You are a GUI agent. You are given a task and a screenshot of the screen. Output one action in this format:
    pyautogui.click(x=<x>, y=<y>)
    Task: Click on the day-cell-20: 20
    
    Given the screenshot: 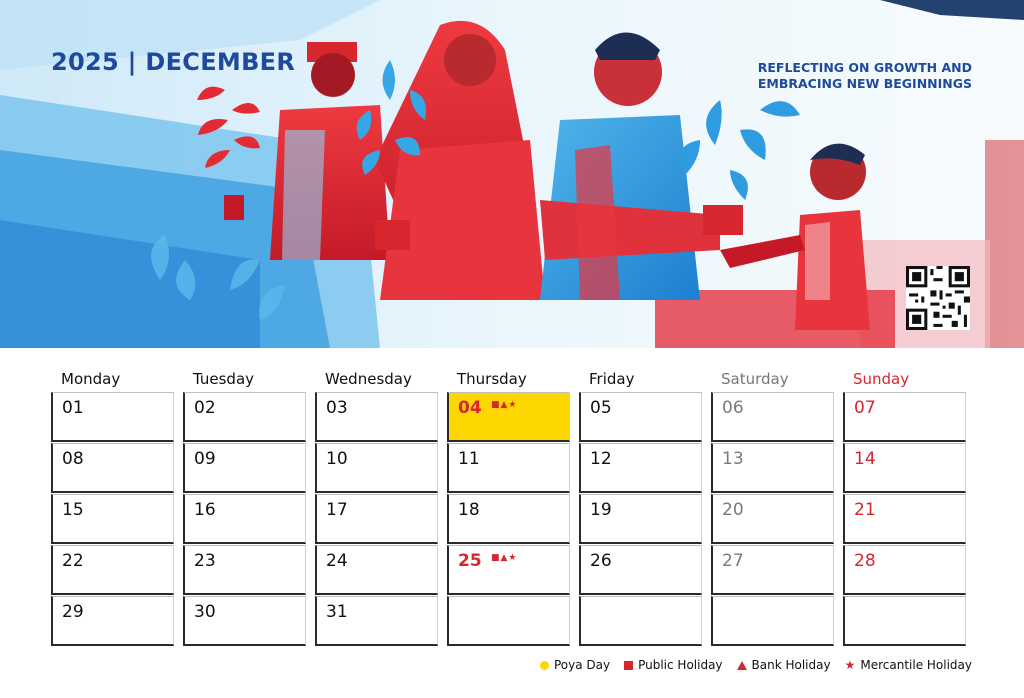 What is the action you would take?
    pyautogui.click(x=772, y=519)
    